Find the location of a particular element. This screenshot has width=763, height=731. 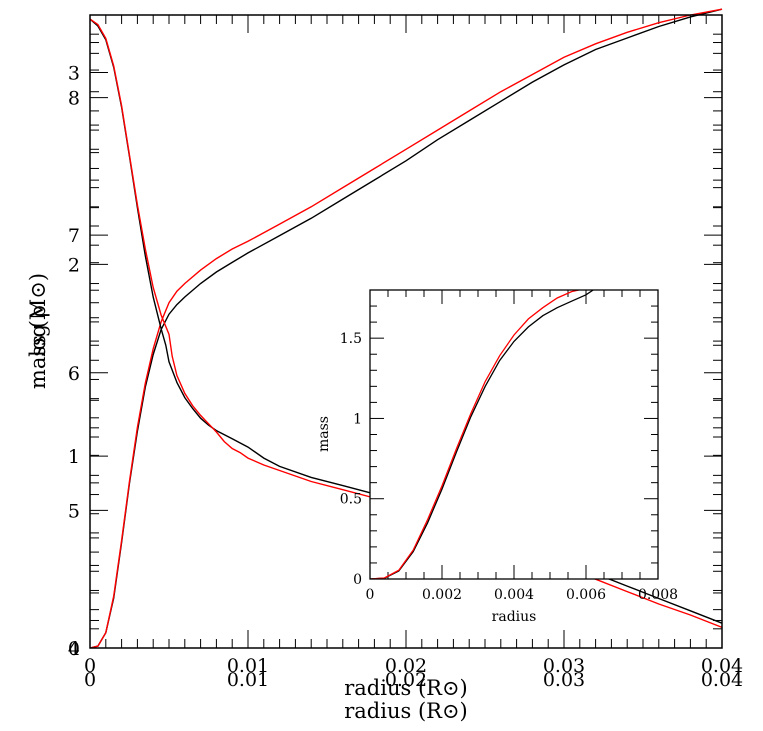

x-tick-label: 0 is located at coordinates (90, 666).